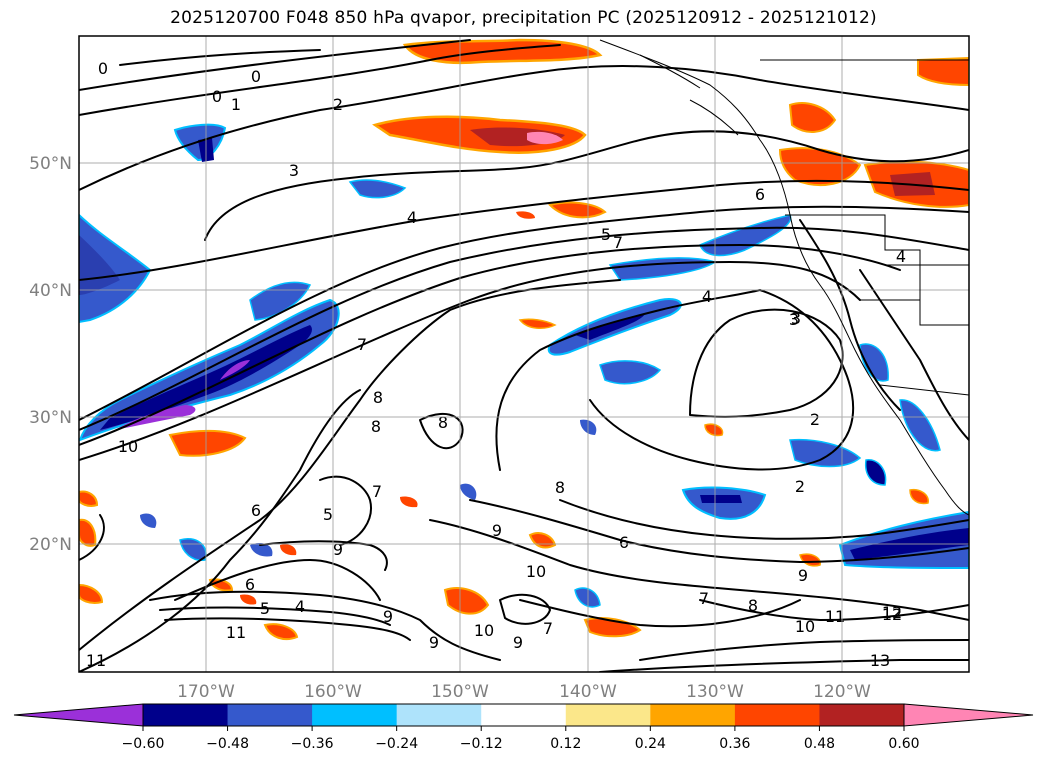 Image resolution: width=1047 pixels, height=765 pixels. What do you see at coordinates (236, 104) in the screenshot?
I see `contour-label: 1` at bounding box center [236, 104].